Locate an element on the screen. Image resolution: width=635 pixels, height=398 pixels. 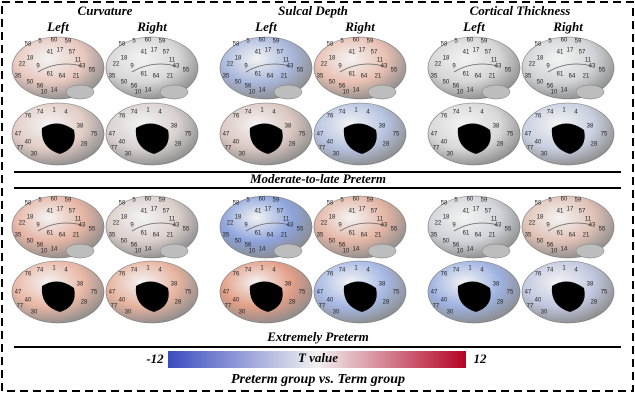
group-label: Moderate-to-late Preterm is located at coordinates (317, 178).